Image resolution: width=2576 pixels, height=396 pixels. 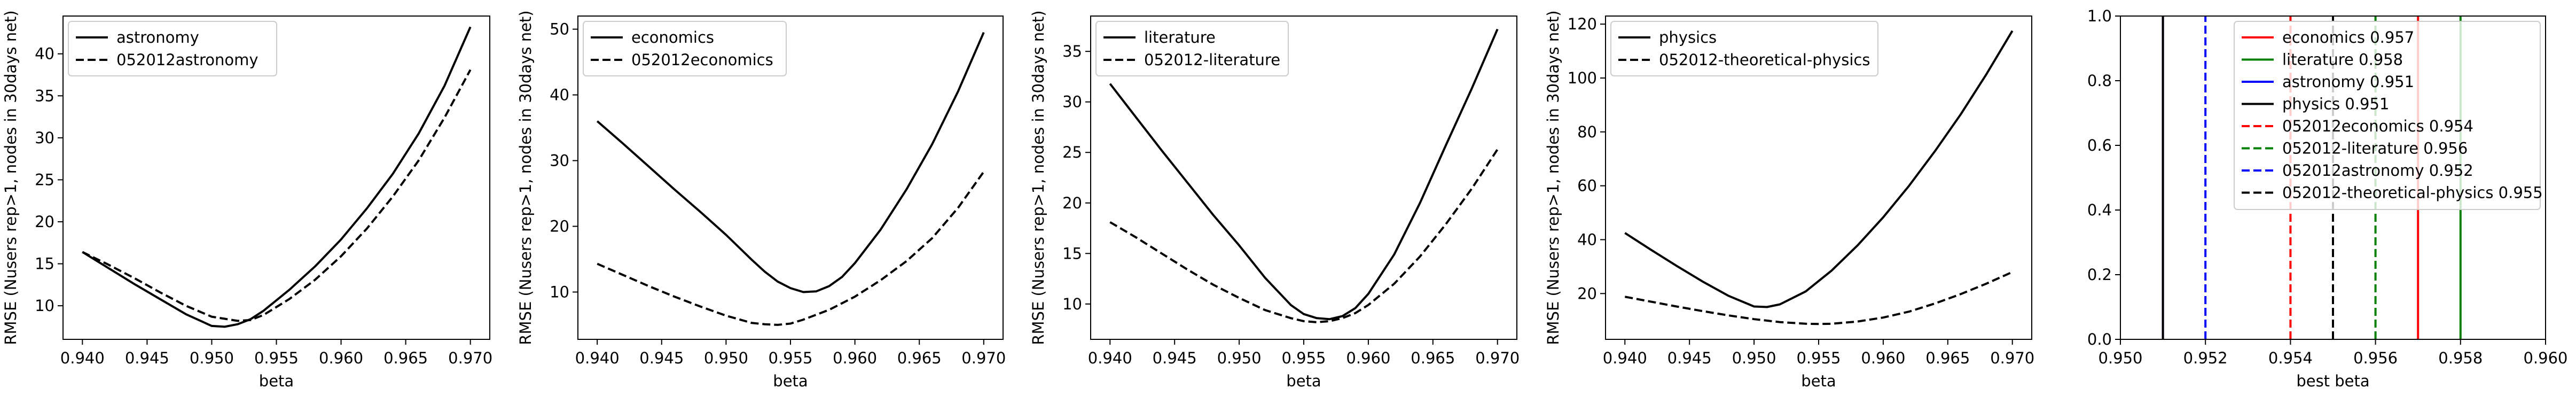 What do you see at coordinates (2348, 37) in the screenshot?
I see `legend-label: economics 0.957` at bounding box center [2348, 37].